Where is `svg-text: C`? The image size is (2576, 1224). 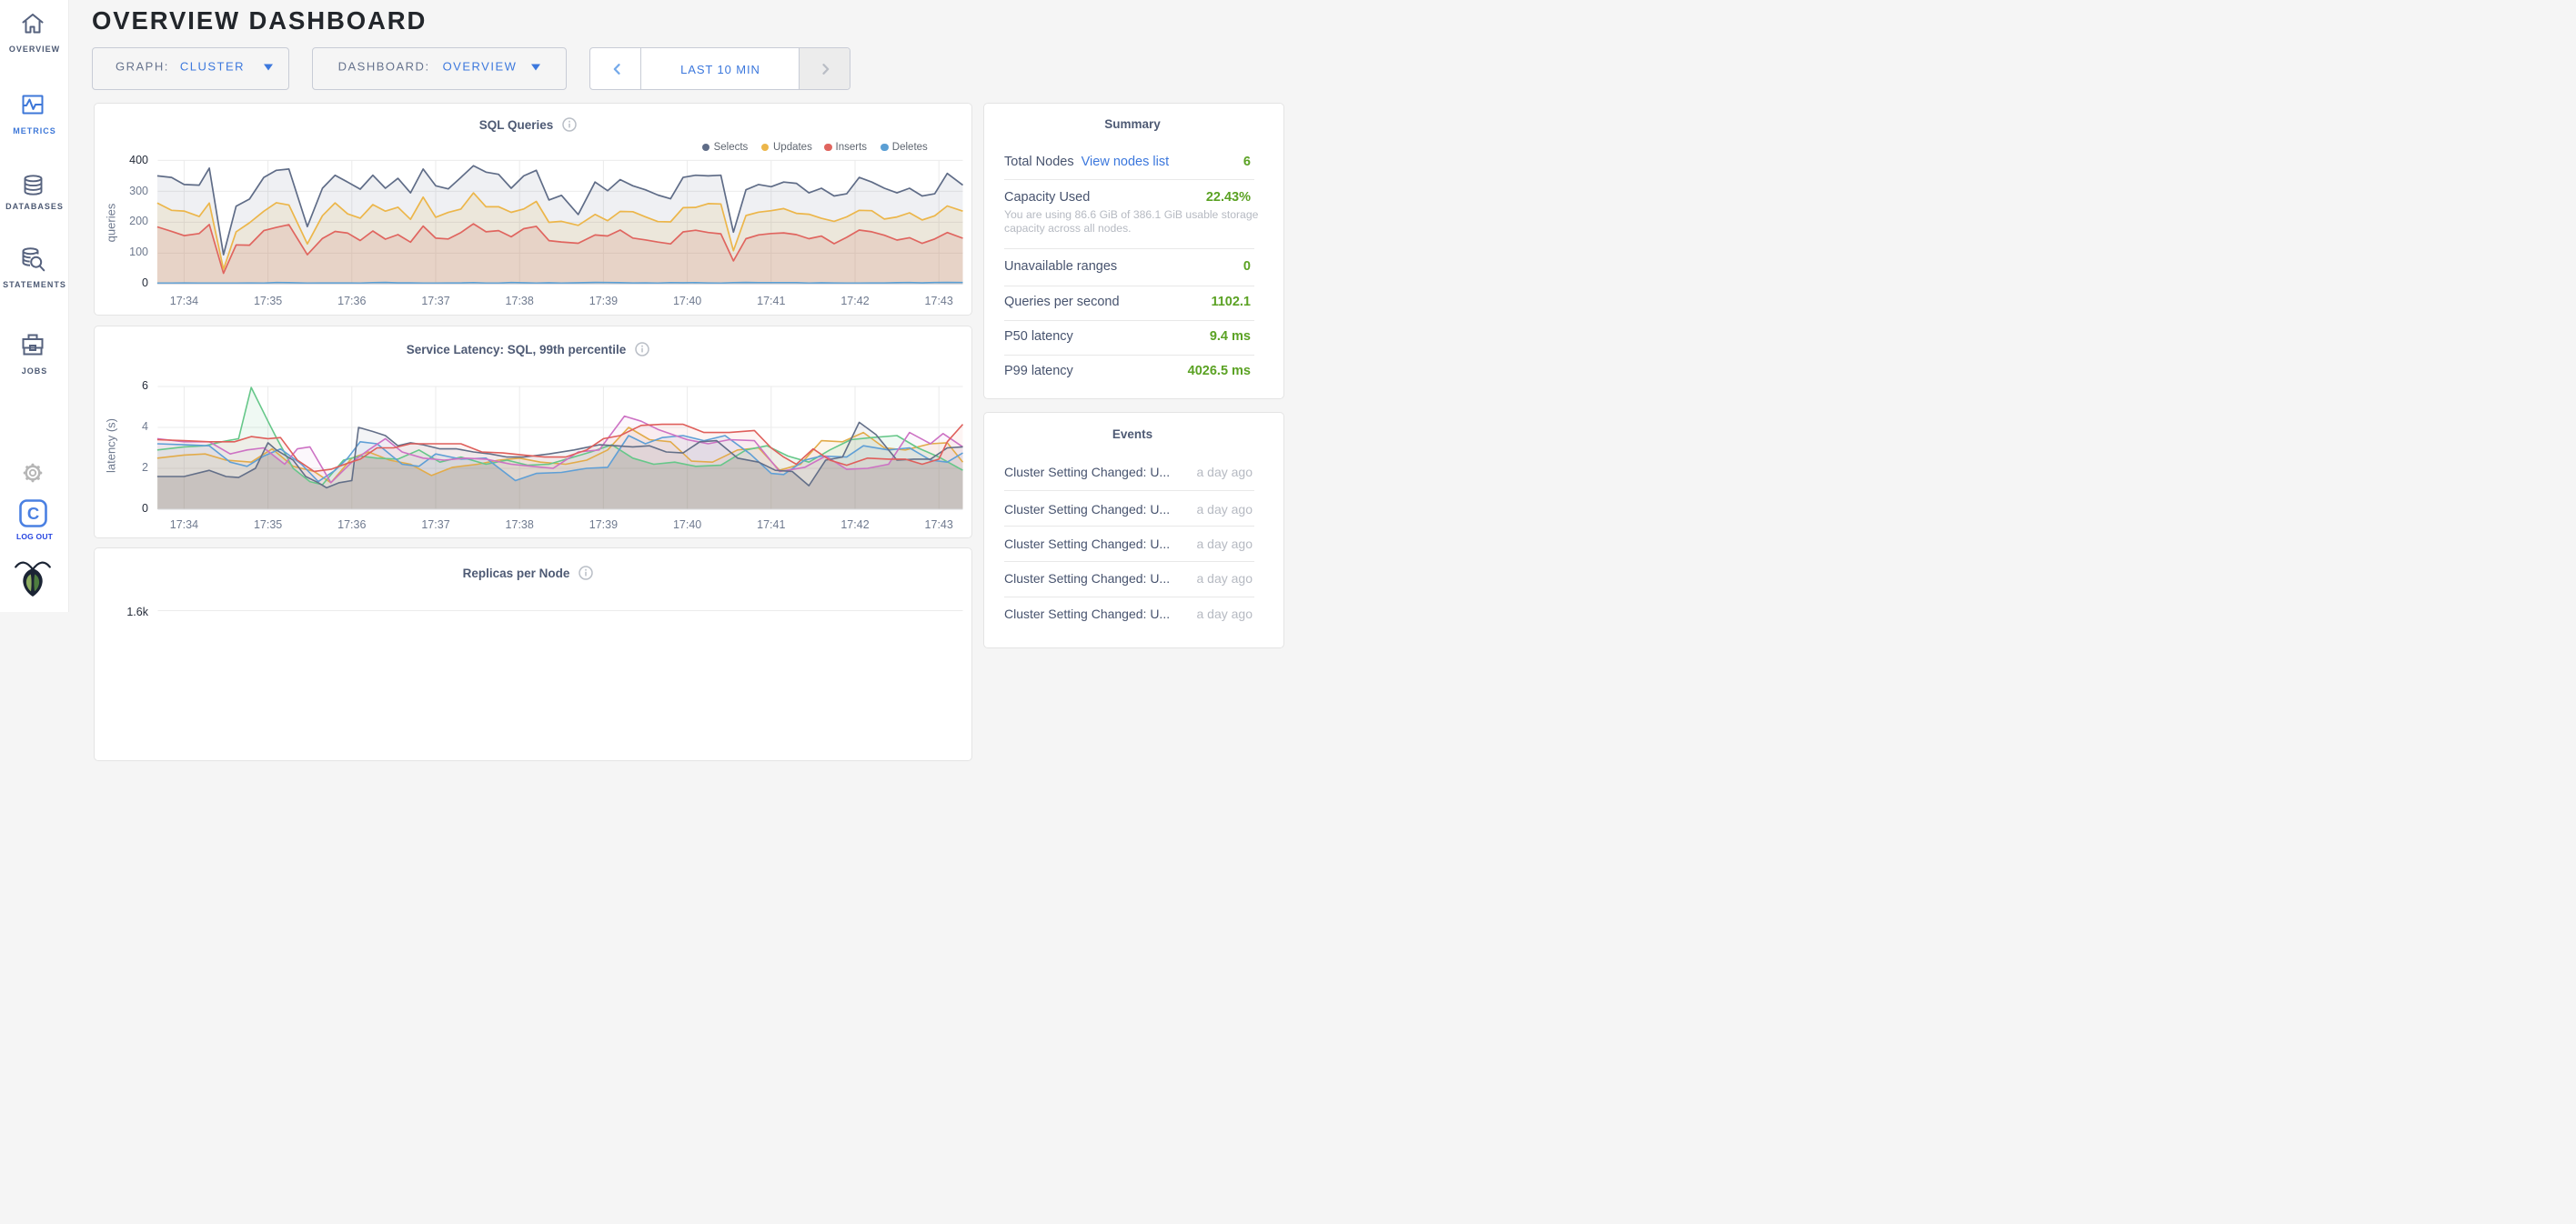 svg-text: C is located at coordinates (33, 513).